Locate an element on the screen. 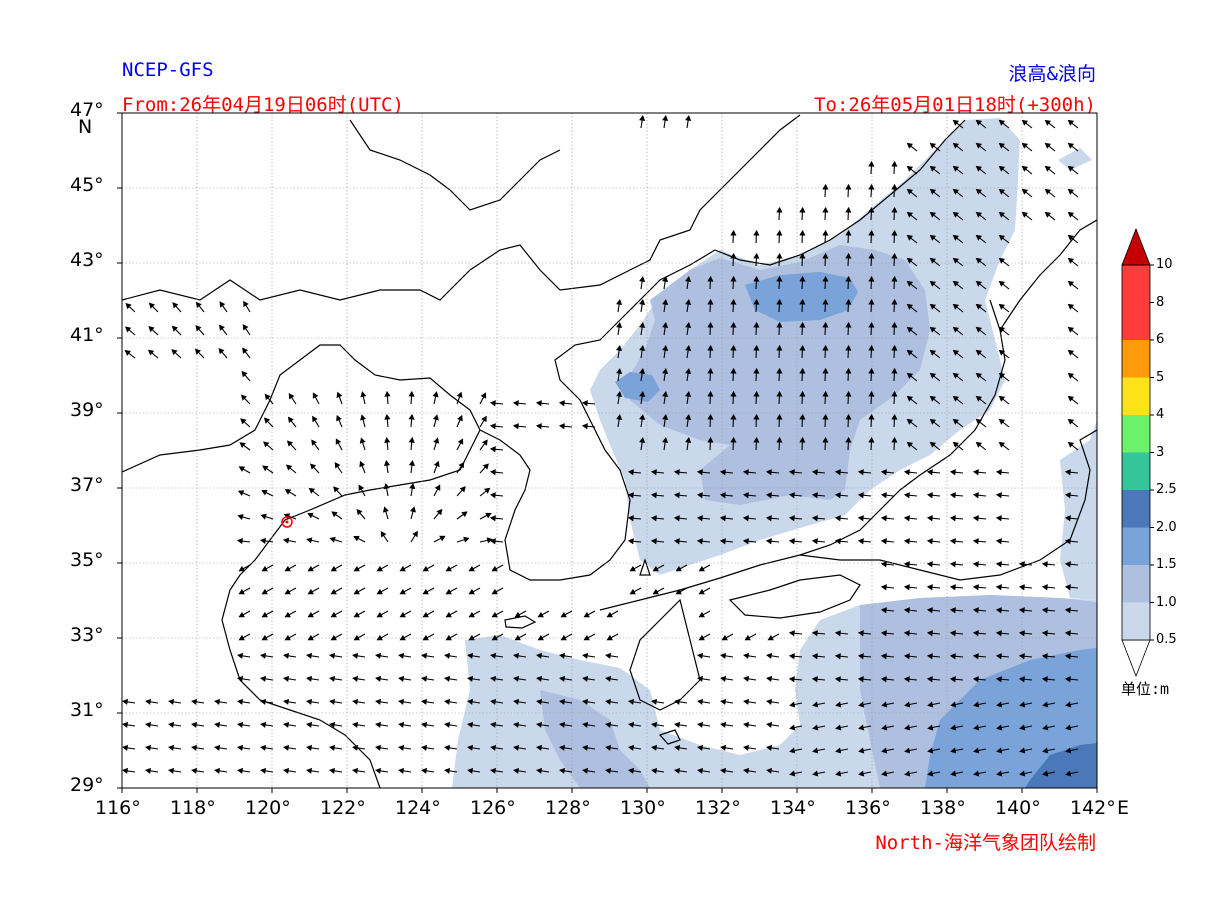 The image size is (1218, 900). colorbar-over-triangle is located at coordinates (1136, 246).